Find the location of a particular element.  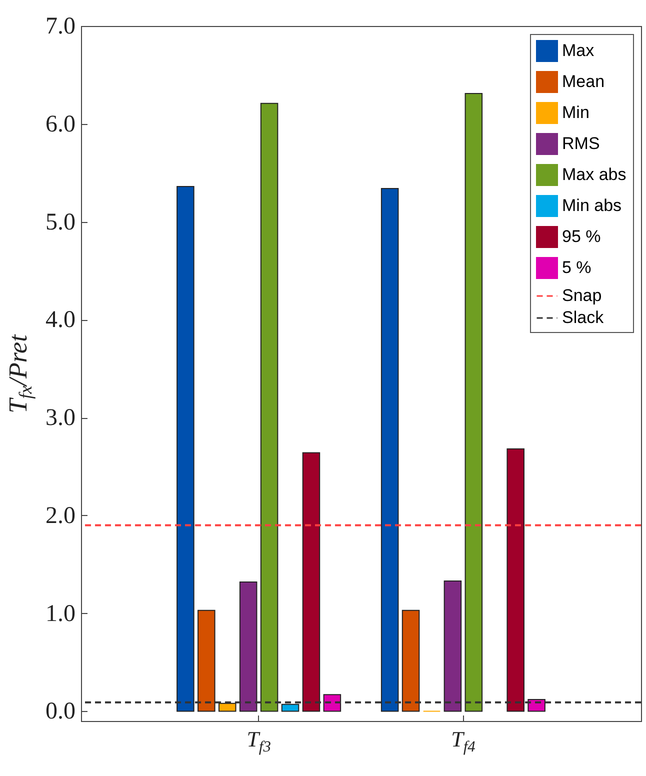

y-tick-label: 1.0 is located at coordinates (61, 613).